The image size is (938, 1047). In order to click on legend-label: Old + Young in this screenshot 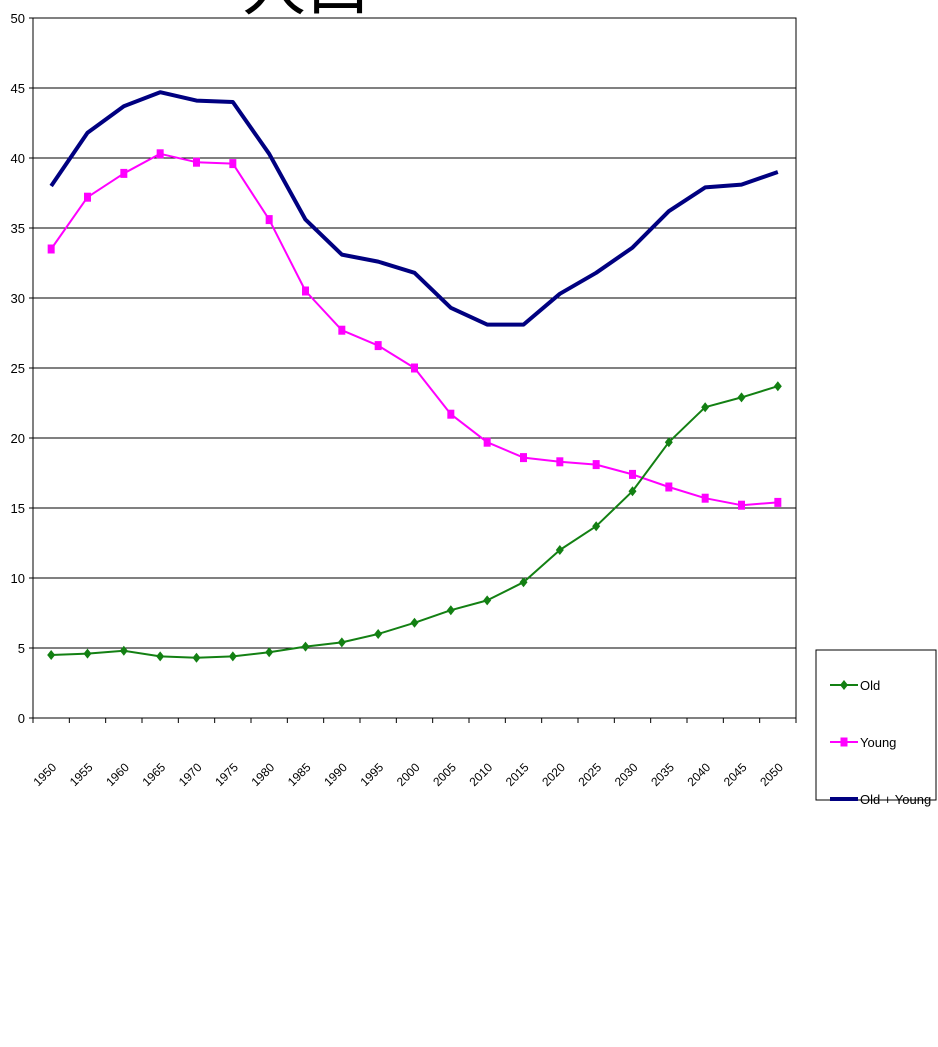, I will do `click(895, 799)`.